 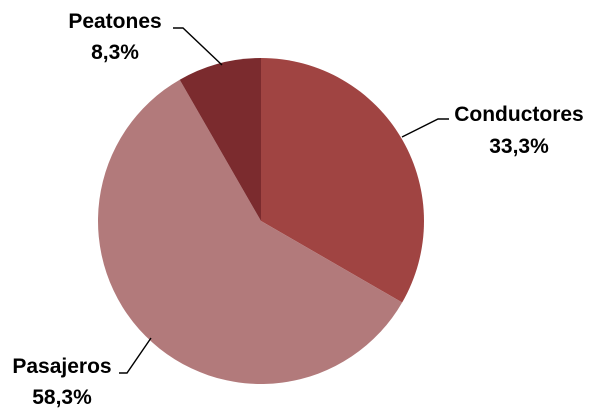 What do you see at coordinates (519, 146) in the screenshot?
I see `label-conductores-value: 33,3%` at bounding box center [519, 146].